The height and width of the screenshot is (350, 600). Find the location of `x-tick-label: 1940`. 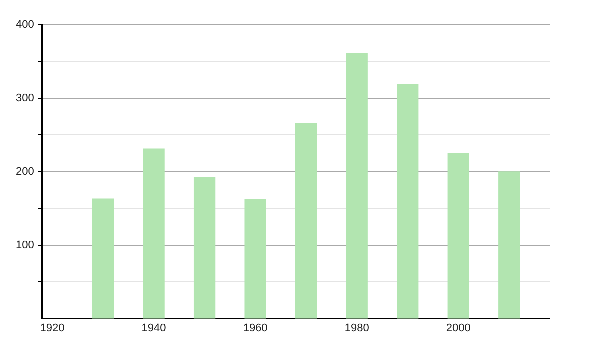

x-tick-label: 1940 is located at coordinates (154, 328).